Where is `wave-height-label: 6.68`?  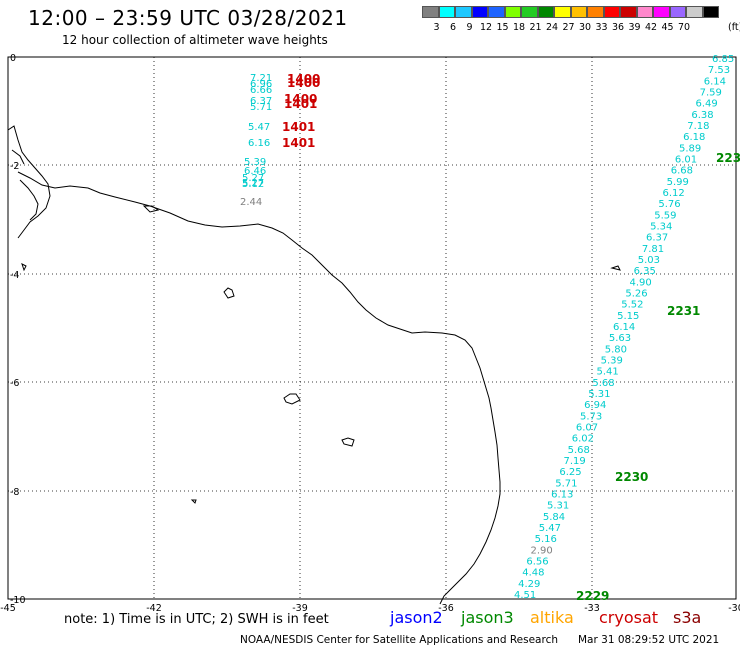 wave-height-label: 6.68 is located at coordinates (682, 171).